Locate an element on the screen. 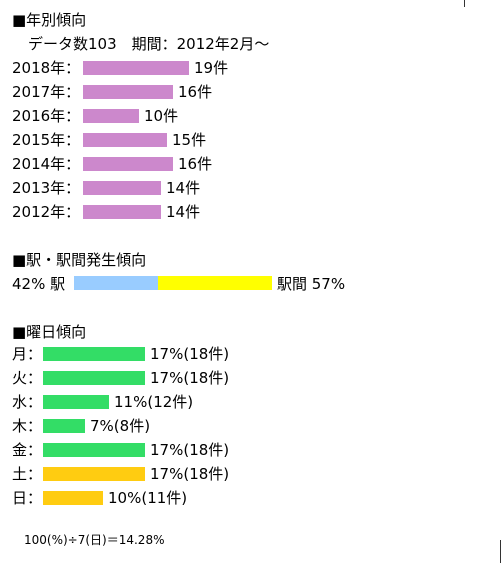 The image size is (503, 563). yearly-meta: データ数103 期間：2012年2月～ is located at coordinates (149, 44).